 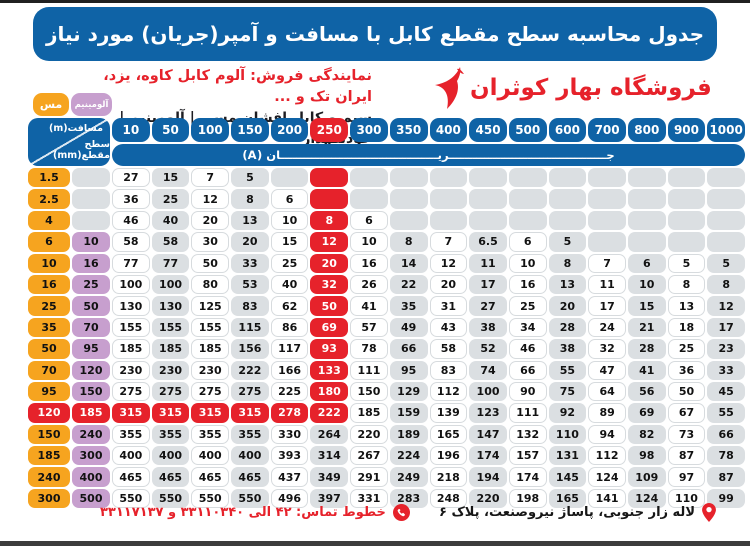 What do you see at coordinates (567, 498) in the screenshot?
I see `amp-cell: 165` at bounding box center [567, 498].